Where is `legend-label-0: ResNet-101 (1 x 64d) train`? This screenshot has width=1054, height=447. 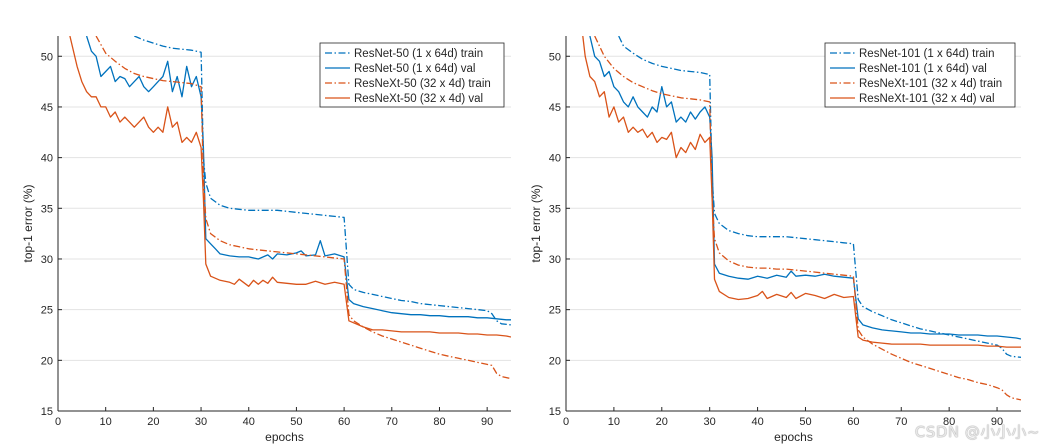
legend-label-0: ResNet-101 (1 x 64d) train is located at coordinates (927, 54).